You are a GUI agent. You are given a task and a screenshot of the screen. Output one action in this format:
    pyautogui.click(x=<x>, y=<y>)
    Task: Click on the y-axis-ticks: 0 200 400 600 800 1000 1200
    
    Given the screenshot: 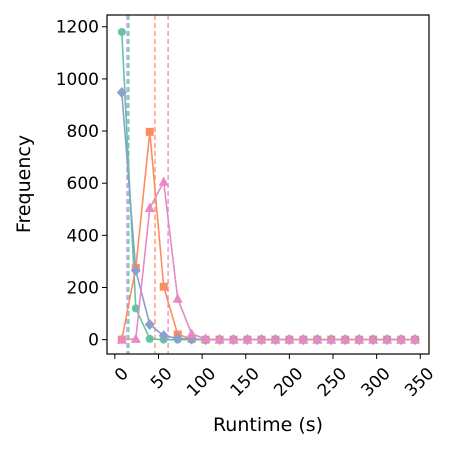 What is the action you would take?
    pyautogui.click(x=81, y=184)
    